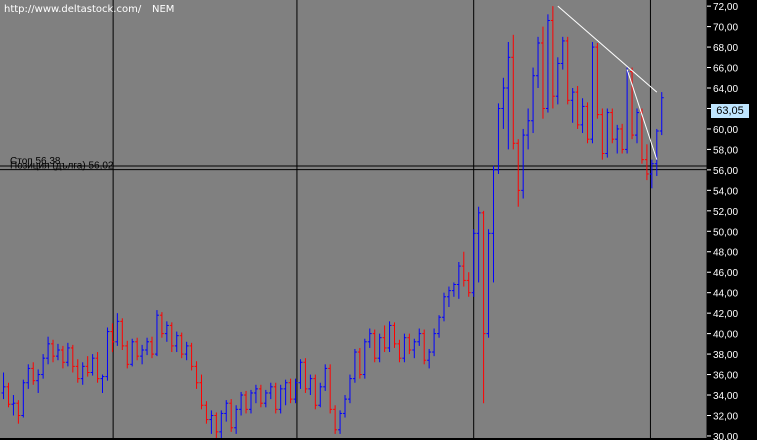 This screenshot has width=757, height=440. What do you see at coordinates (725, 376) in the screenshot?
I see `y-tick-label: 36,00` at bounding box center [725, 376].